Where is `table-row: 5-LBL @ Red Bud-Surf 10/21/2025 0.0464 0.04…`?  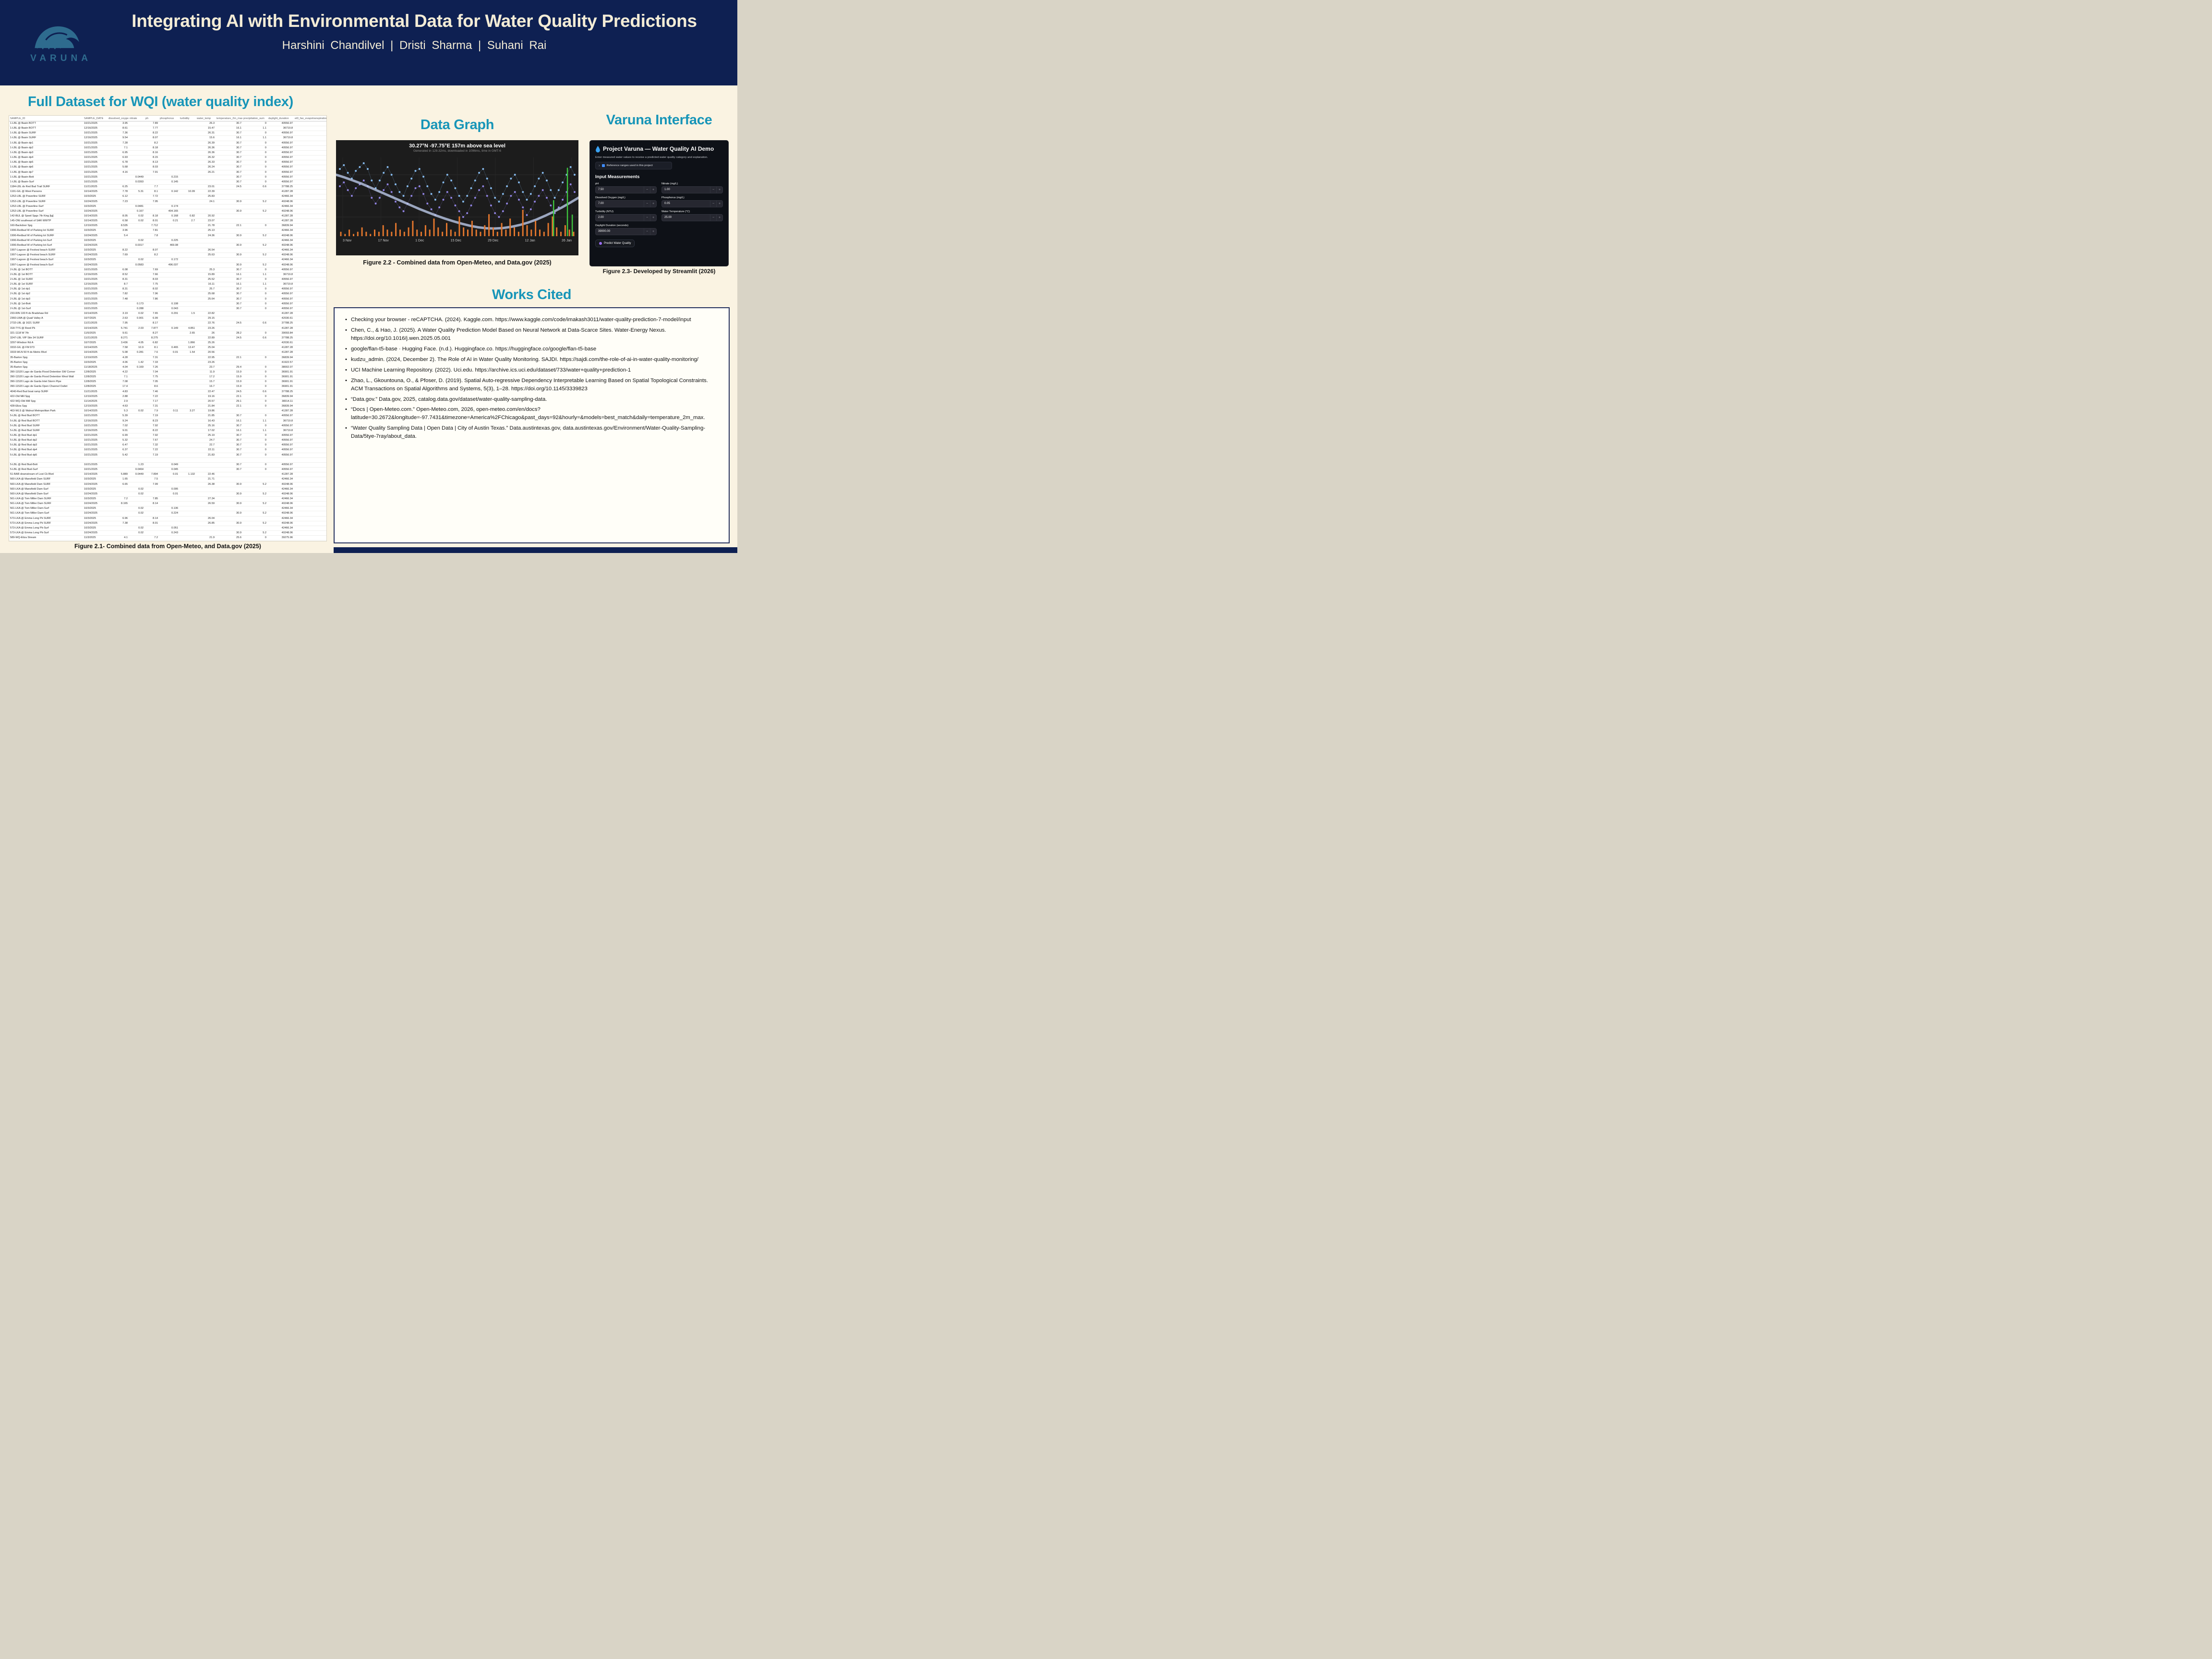 table-row: 5-LBL @ Red Bud-Surf 10/21/2025 0.0464 0.04… is located at coordinates (167, 470).